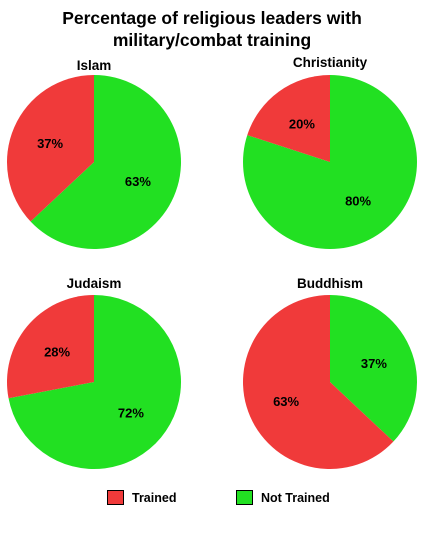 The width and height of the screenshot is (424, 536). Describe the element at coordinates (212, 500) in the screenshot. I see `legend: Trained Not Trained` at that location.